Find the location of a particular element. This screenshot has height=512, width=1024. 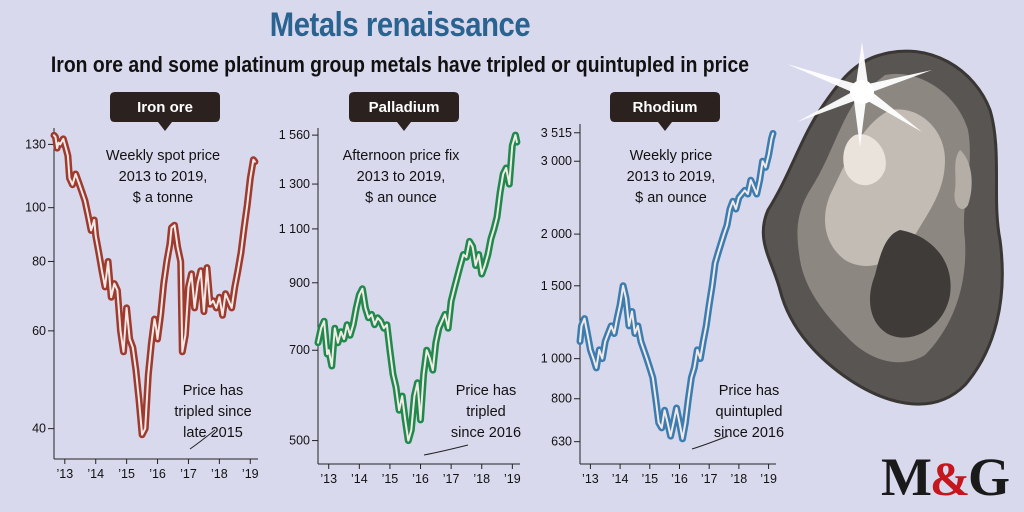

iron-ore-x-tick-label: ’17 is located at coordinates (188, 474).